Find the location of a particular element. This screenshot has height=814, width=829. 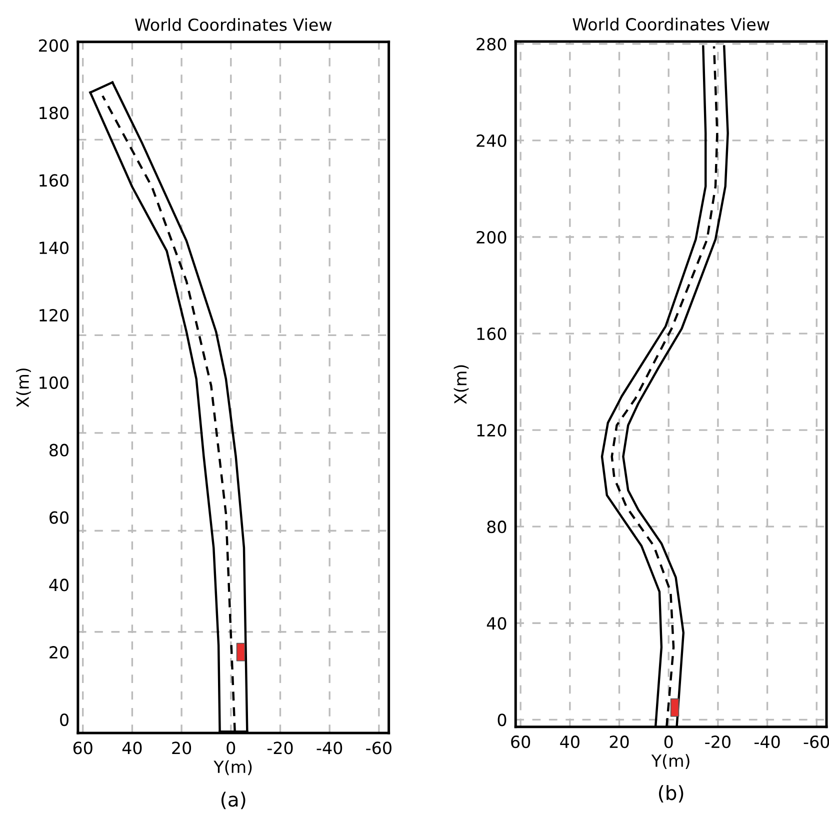

text: (a) is located at coordinates (233, 801).